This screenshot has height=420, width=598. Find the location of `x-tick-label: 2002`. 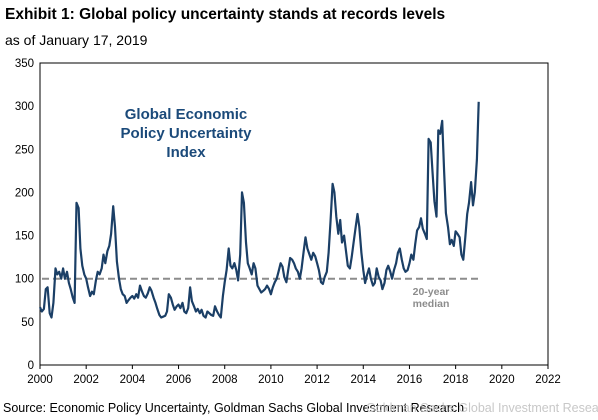

x-tick-label: 2002 is located at coordinates (86, 380).